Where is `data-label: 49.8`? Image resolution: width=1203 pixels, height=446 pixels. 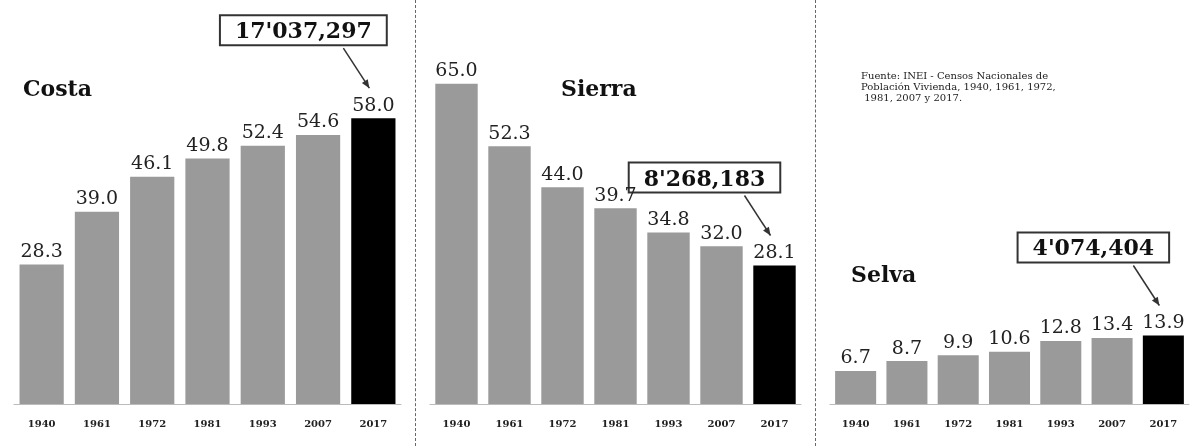 data-label: 49.8 is located at coordinates (207, 144).